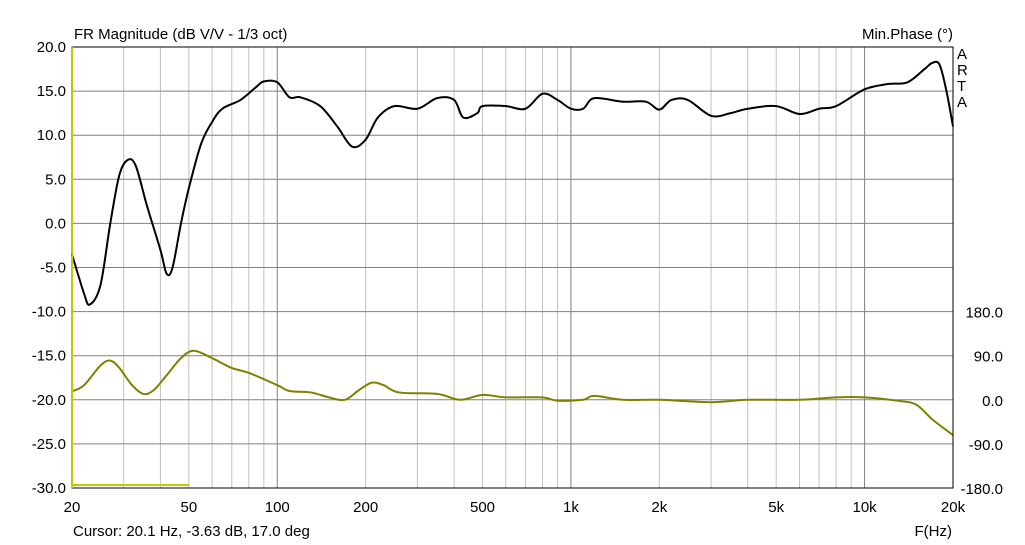 Image resolution: width=1025 pixels, height=545 pixels. I want to click on y-tick-label: -25.0, so click(49, 444).